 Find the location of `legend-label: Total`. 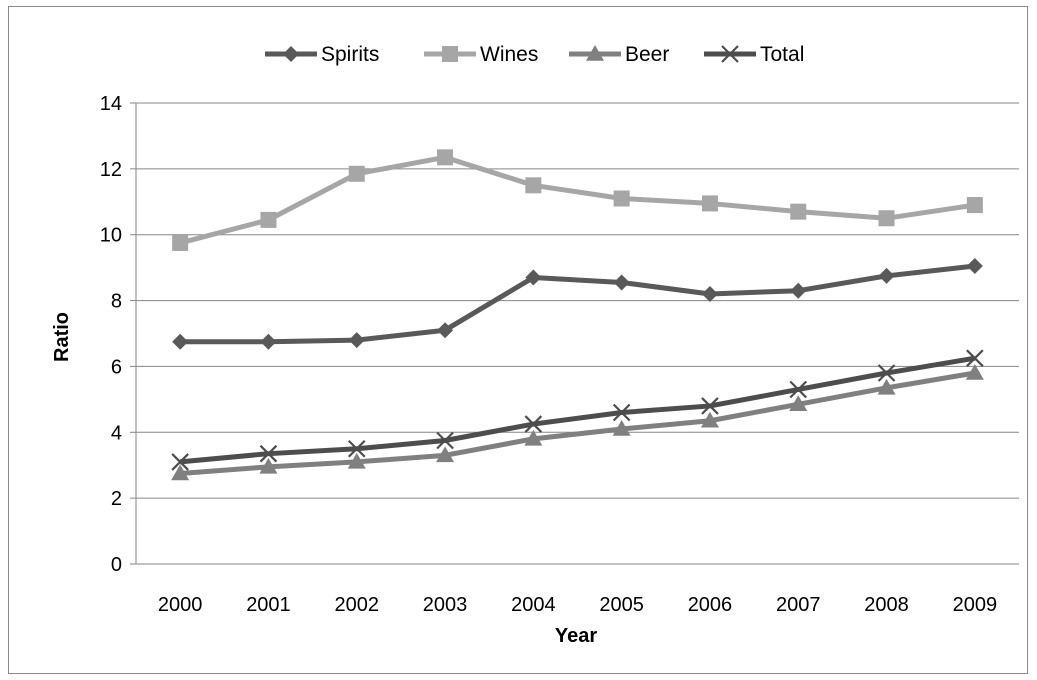

legend-label: Total is located at coordinates (782, 54).